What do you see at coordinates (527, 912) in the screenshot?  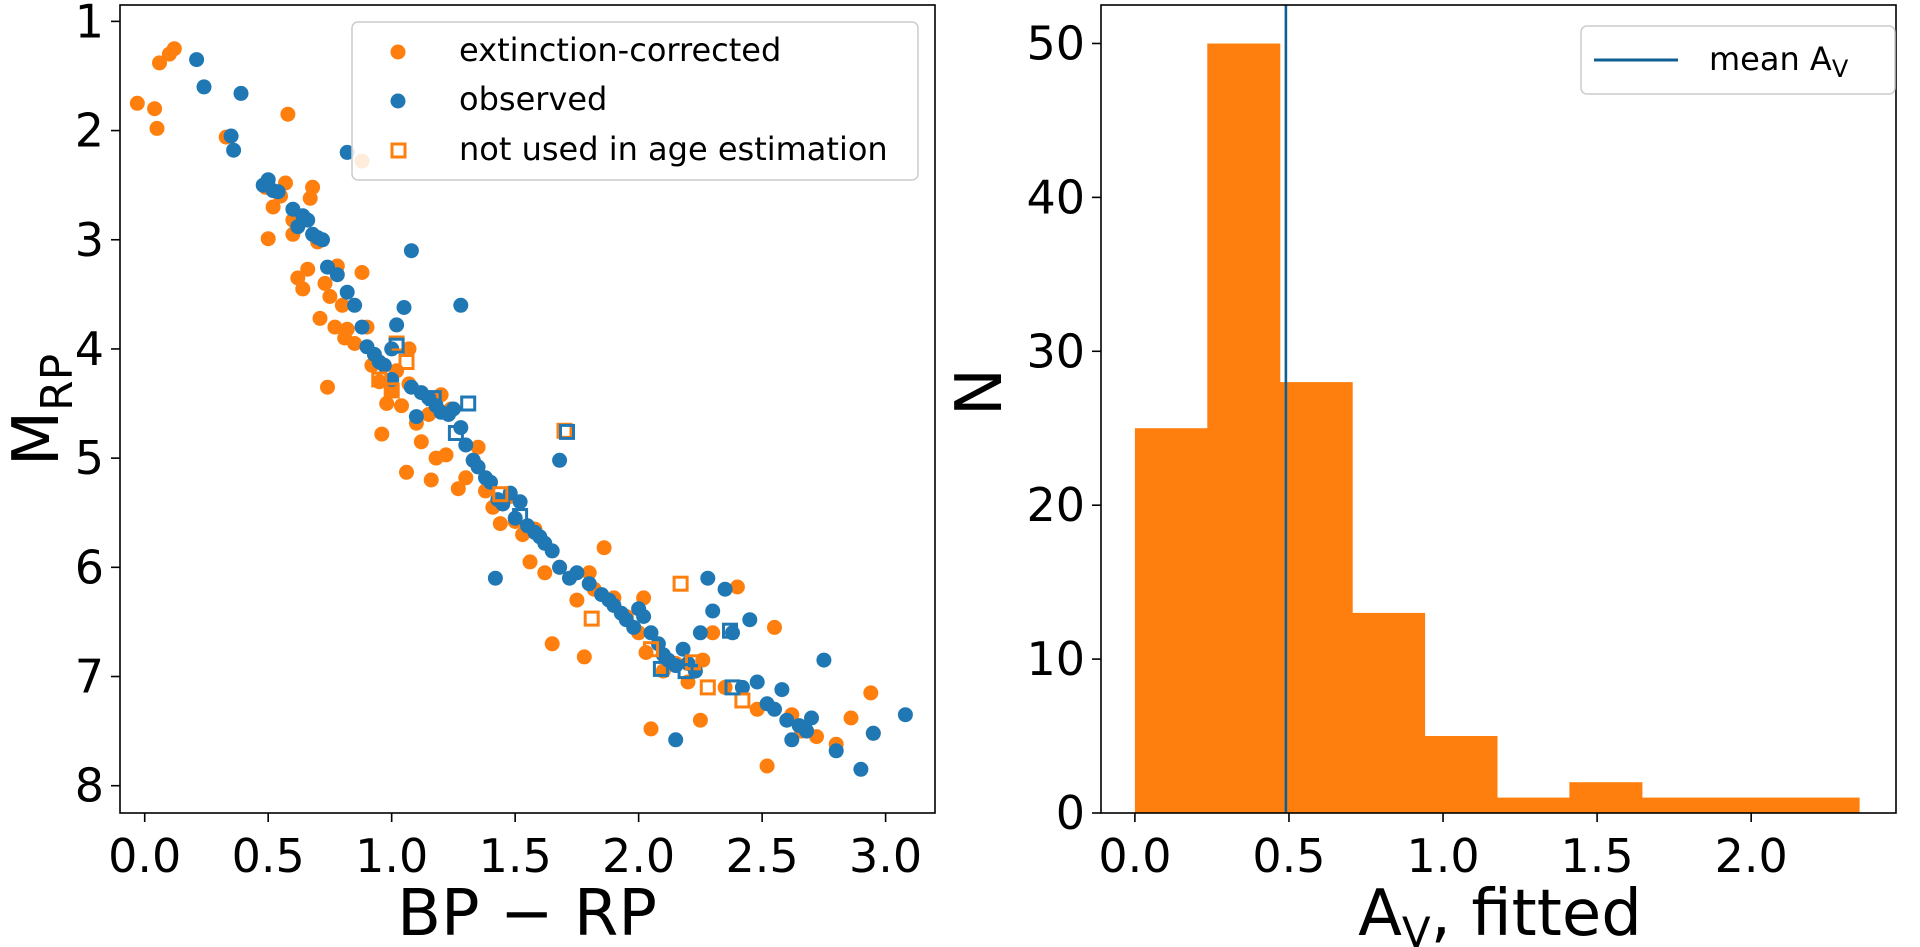 I see `scatter-x-axis-label: BP − RP` at bounding box center [527, 912].